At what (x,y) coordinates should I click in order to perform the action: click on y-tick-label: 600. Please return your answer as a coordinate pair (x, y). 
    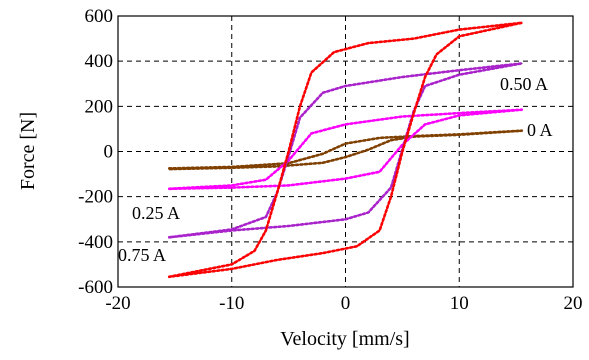
    Looking at the image, I should click on (99, 16).